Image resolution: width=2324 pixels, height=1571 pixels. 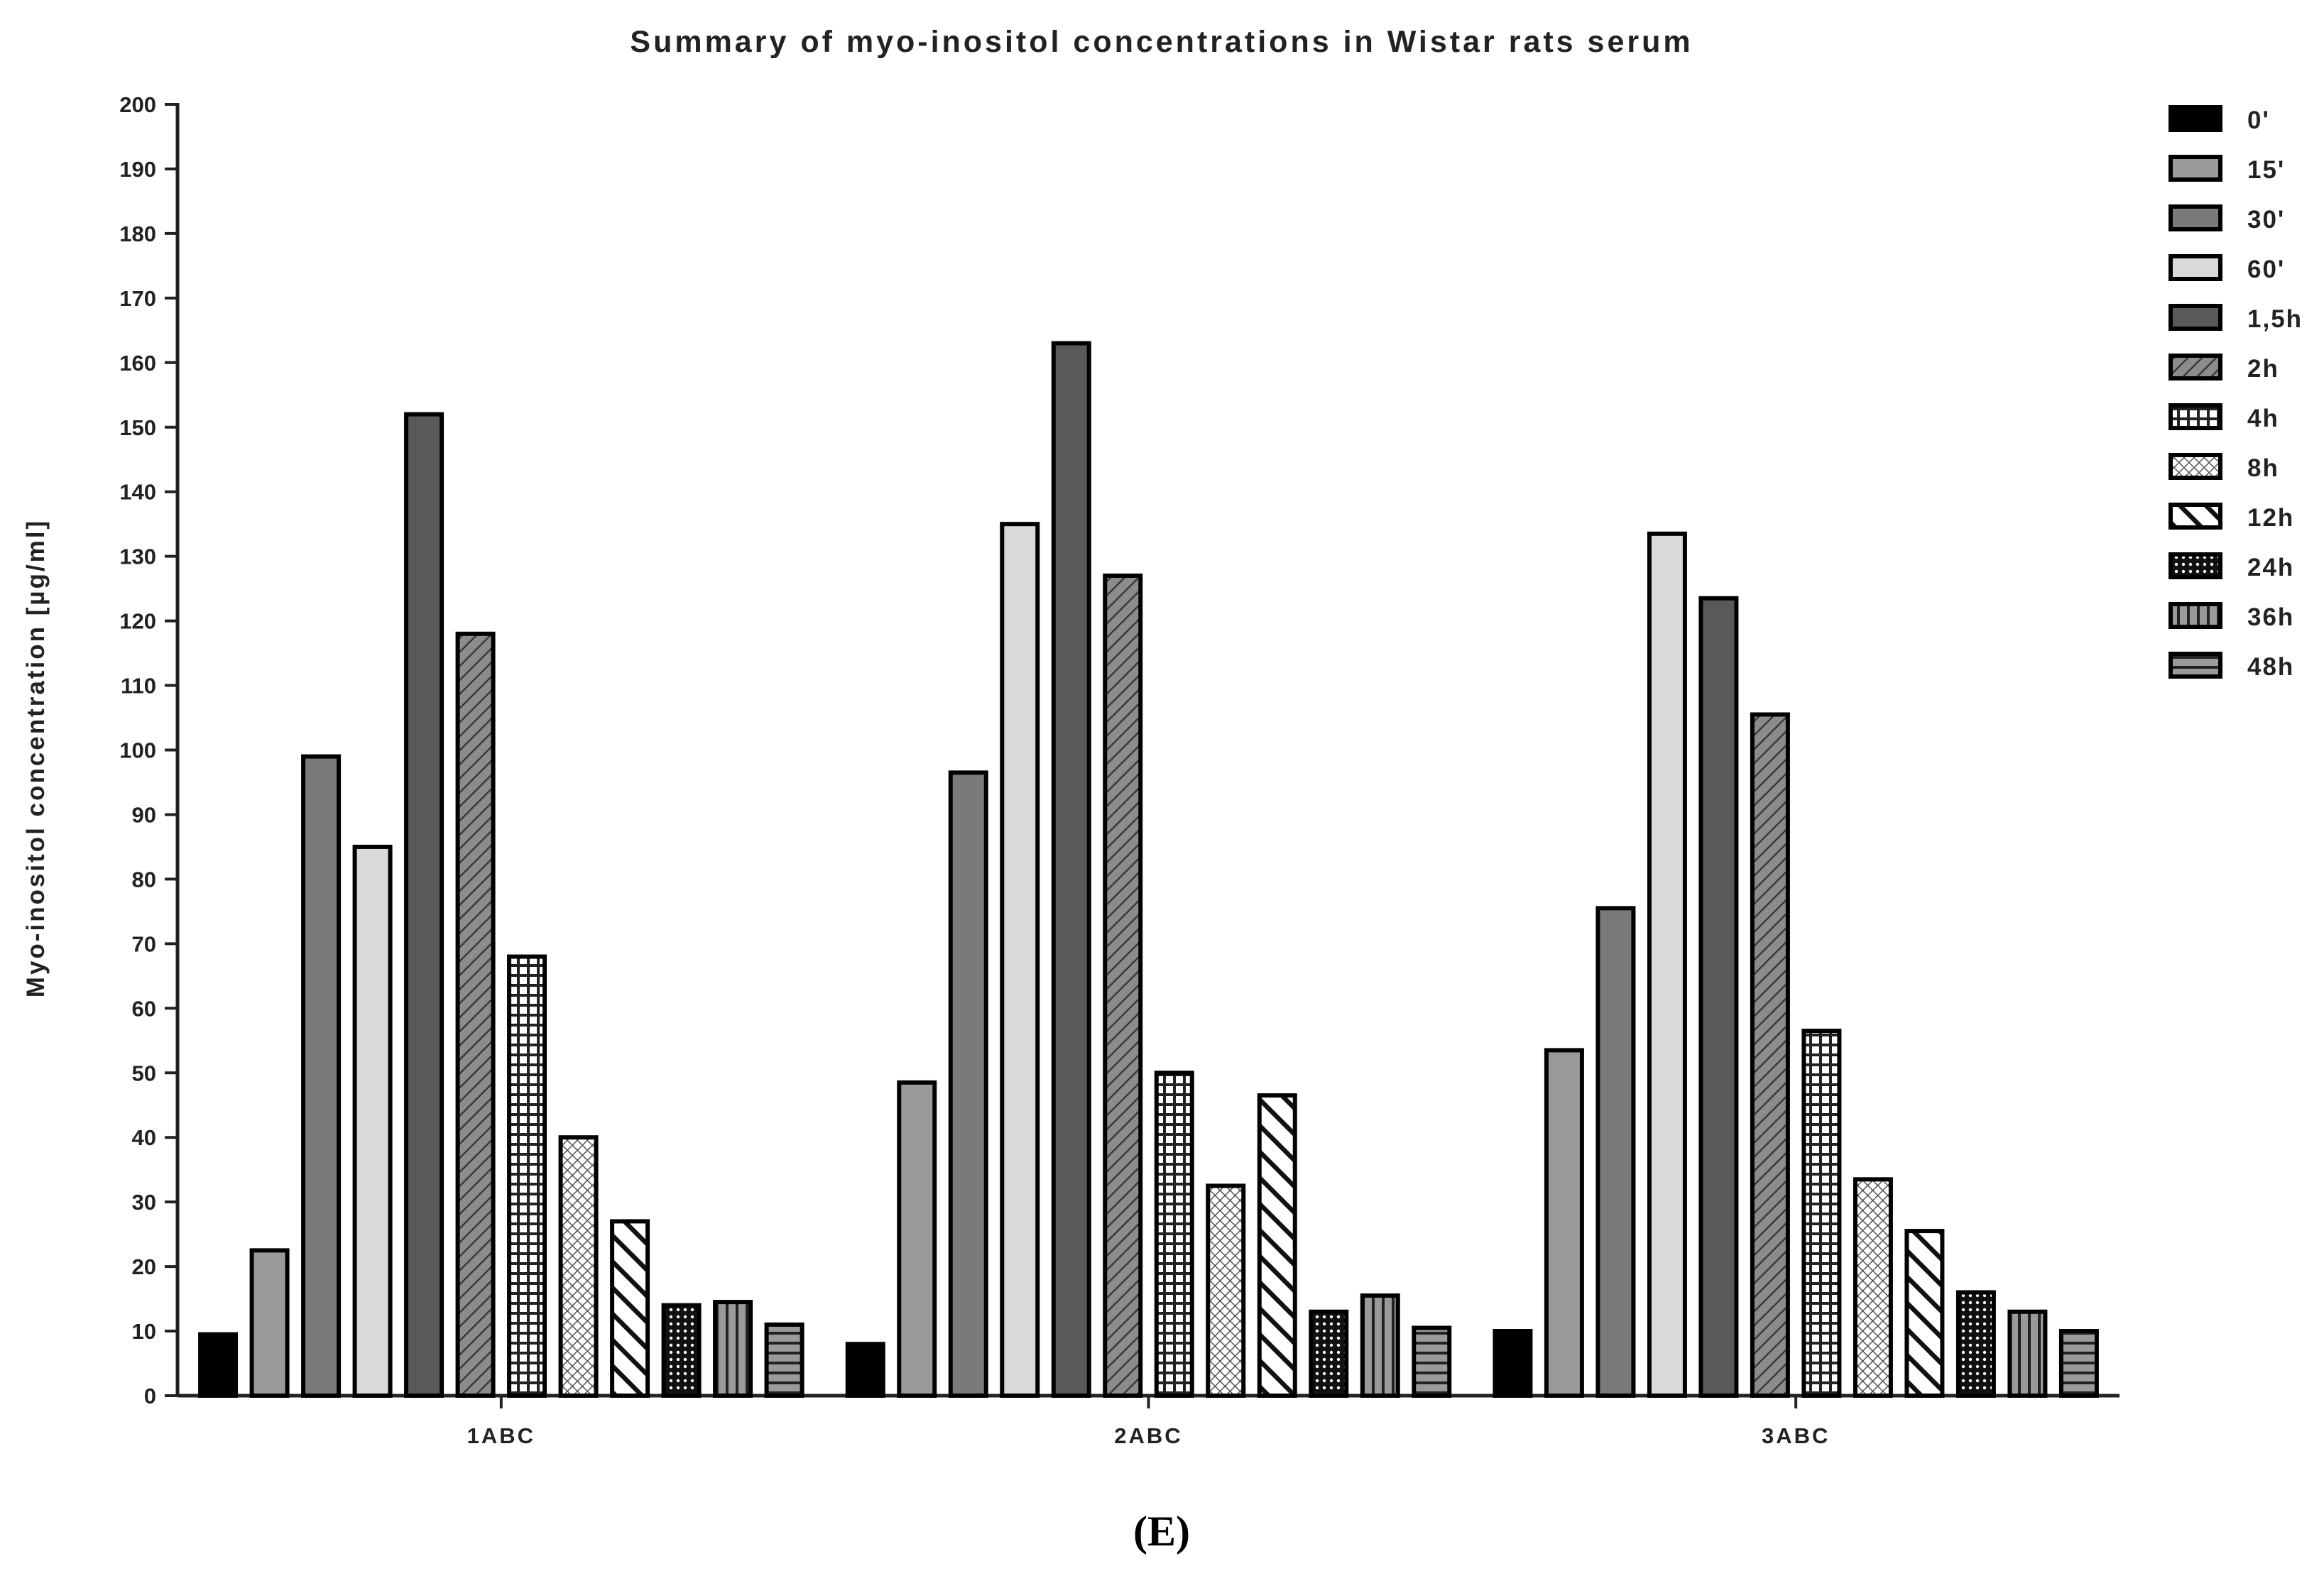 What do you see at coordinates (1821, 1214) in the screenshot?
I see `bar-3ABC-4h` at bounding box center [1821, 1214].